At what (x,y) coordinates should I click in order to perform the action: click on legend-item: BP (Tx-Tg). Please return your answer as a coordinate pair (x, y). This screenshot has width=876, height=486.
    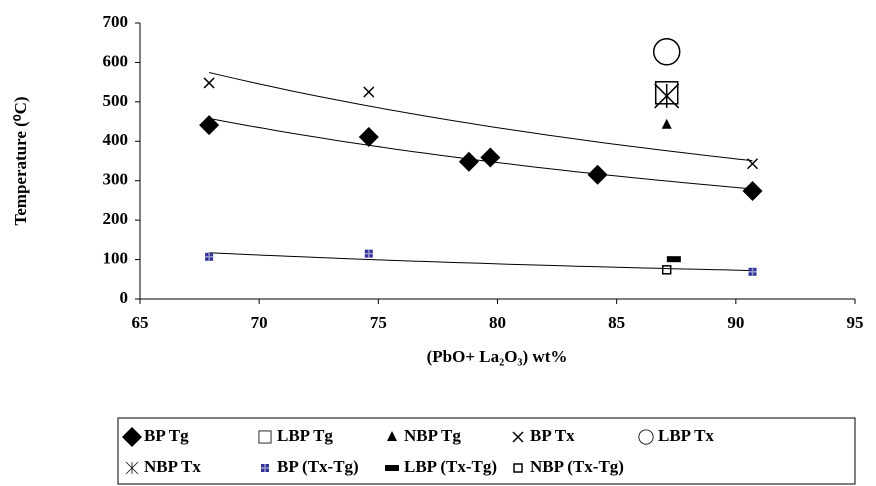
    Looking at the image, I should click on (310, 466).